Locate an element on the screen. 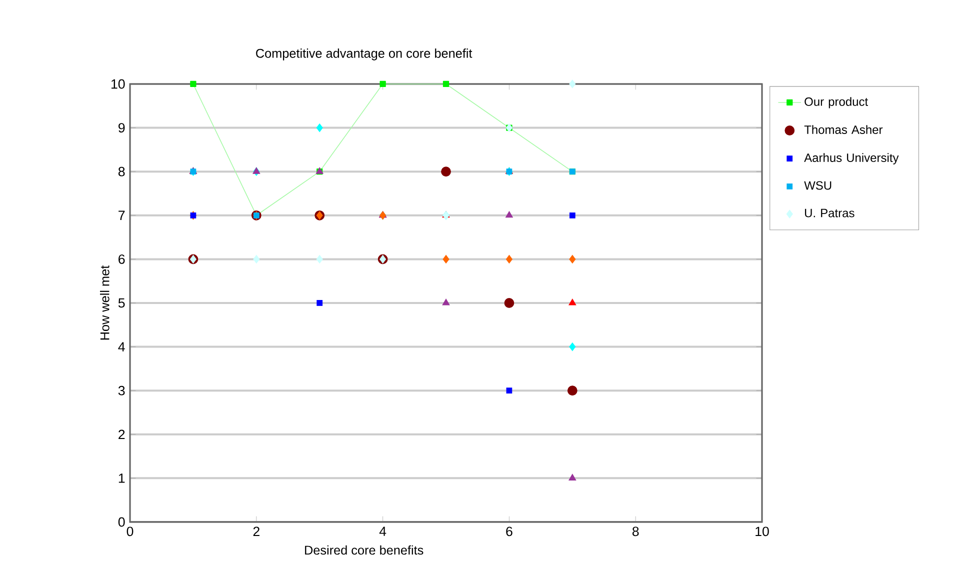  x-axis-title: Desired core benefits is located at coordinates (364, 550).